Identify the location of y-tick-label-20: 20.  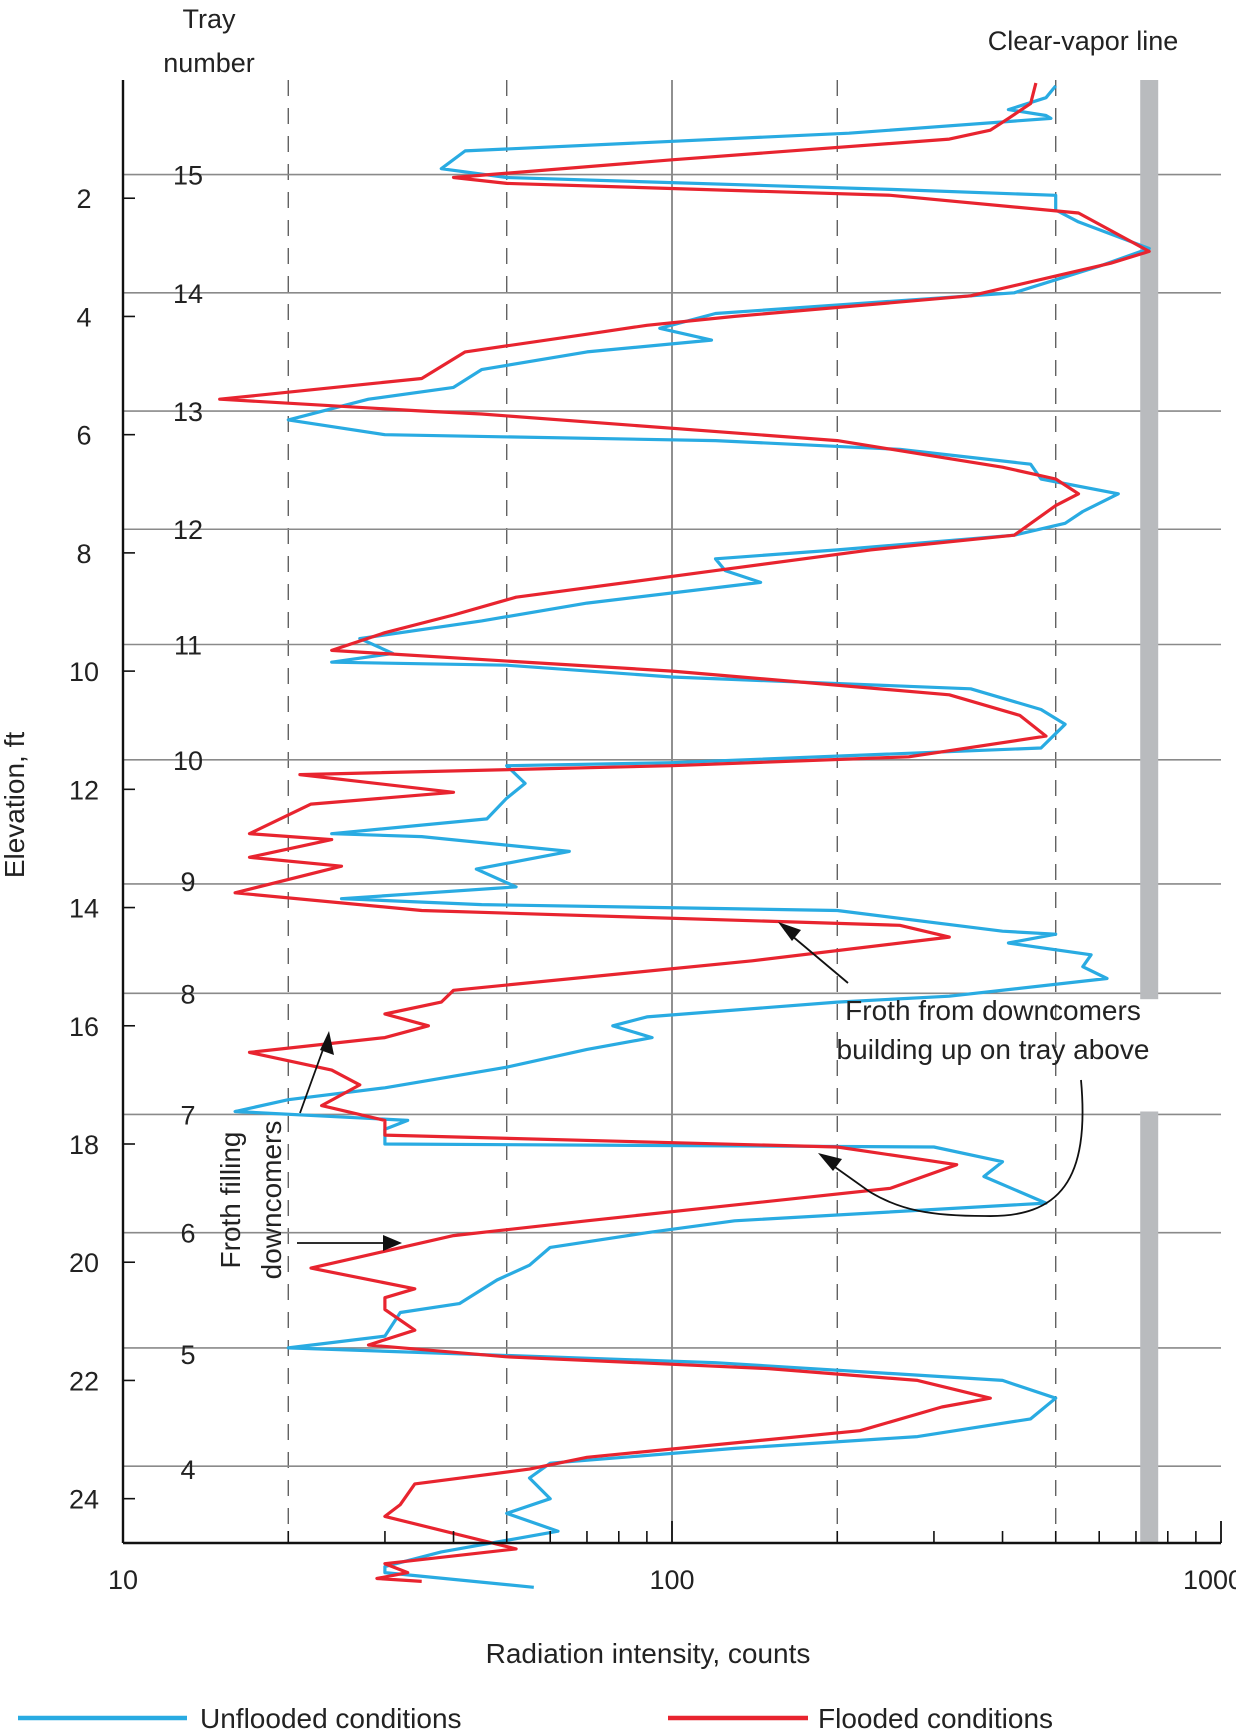
(84, 1263).